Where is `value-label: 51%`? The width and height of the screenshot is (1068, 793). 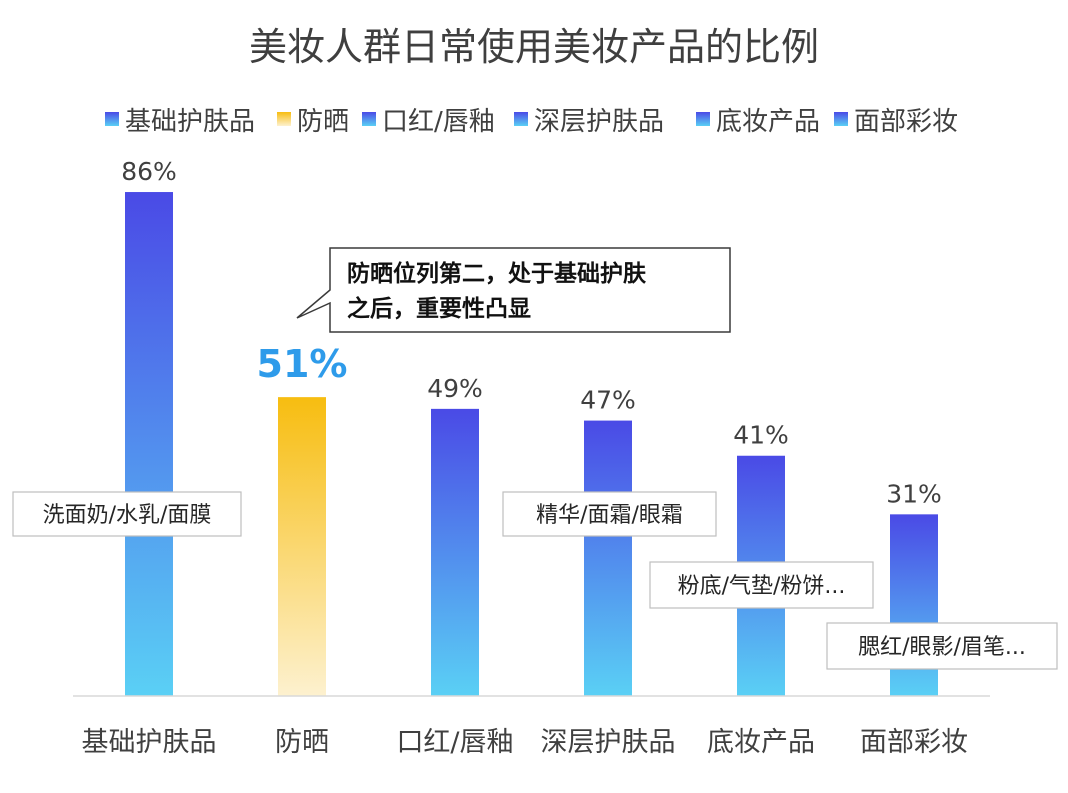
value-label: 51% is located at coordinates (302, 364).